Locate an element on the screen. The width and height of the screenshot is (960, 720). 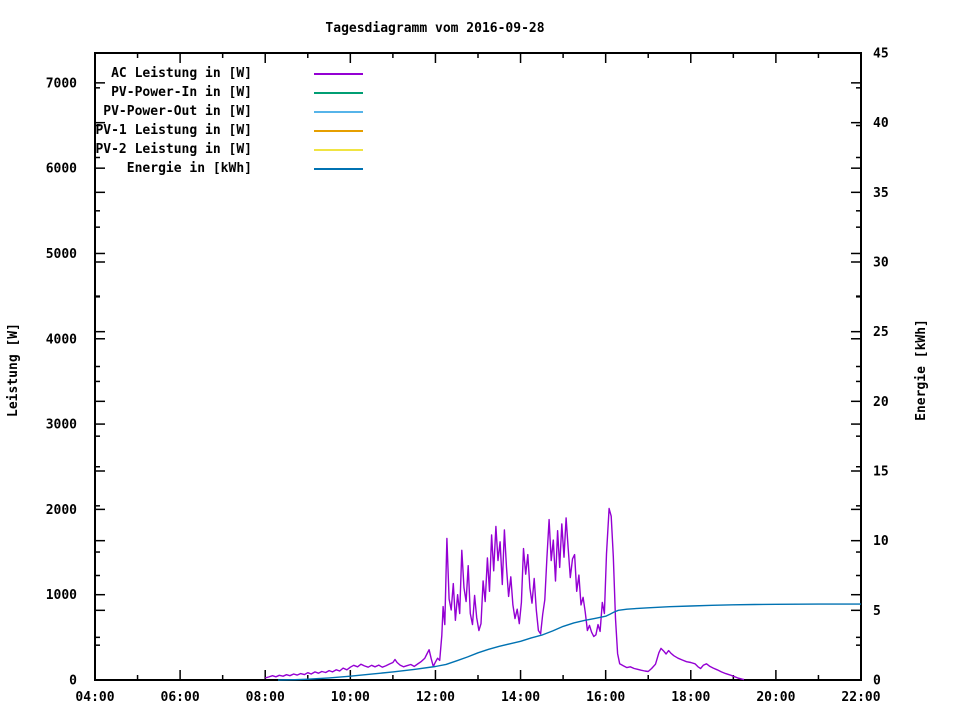
x-tick-label: 10:00 is located at coordinates (350, 697).